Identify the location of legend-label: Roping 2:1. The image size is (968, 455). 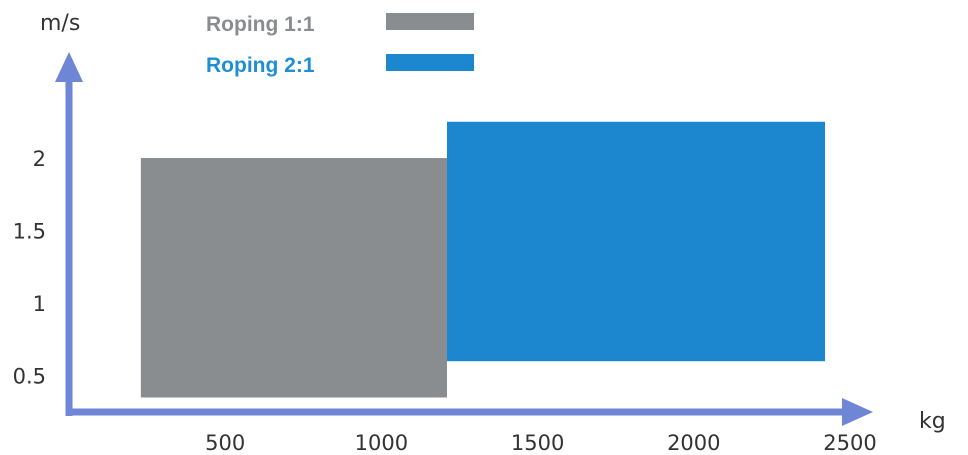
(260, 65).